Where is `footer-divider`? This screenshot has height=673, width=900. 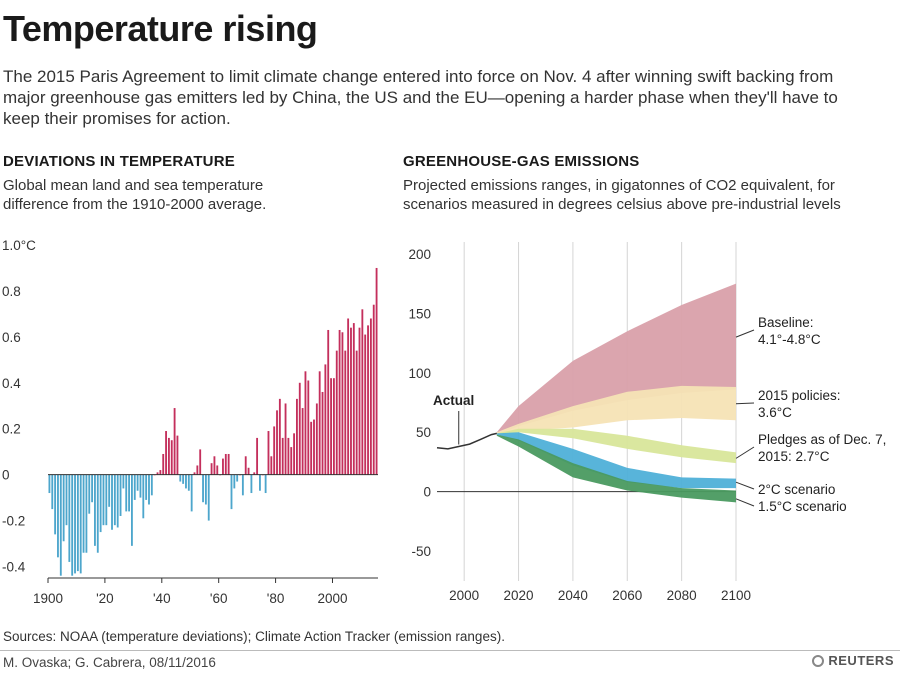 footer-divider is located at coordinates (450, 650).